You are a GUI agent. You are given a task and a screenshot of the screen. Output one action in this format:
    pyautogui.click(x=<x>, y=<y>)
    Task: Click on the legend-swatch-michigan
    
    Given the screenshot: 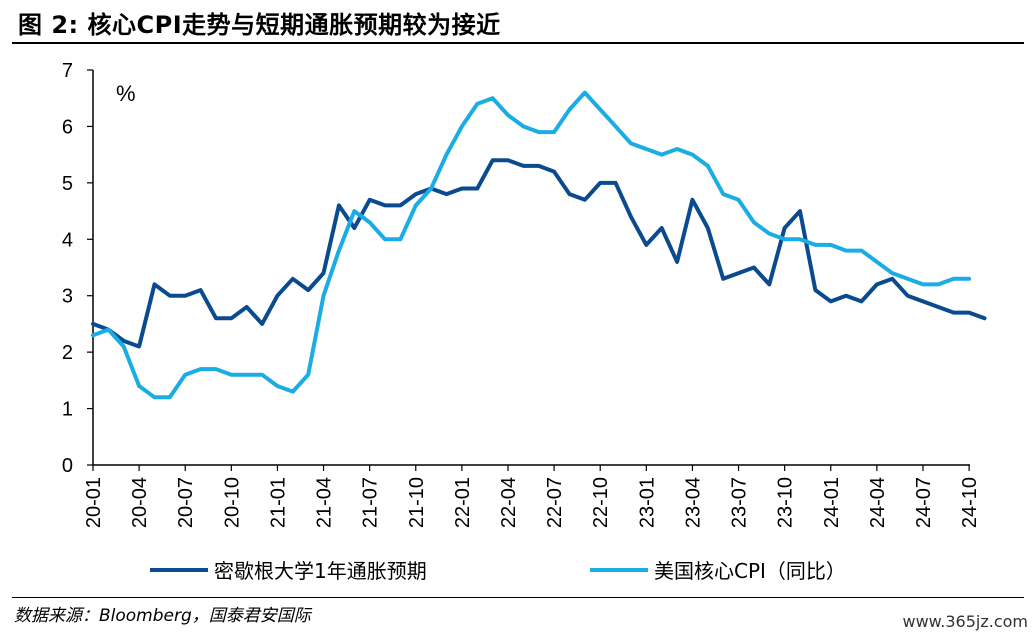 What is the action you would take?
    pyautogui.click(x=179, y=569)
    